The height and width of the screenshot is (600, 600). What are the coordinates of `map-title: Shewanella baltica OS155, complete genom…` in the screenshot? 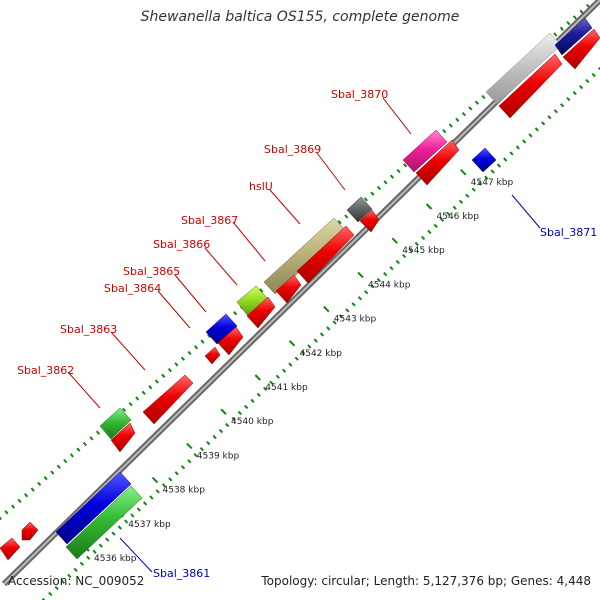 It's located at (300, 17).